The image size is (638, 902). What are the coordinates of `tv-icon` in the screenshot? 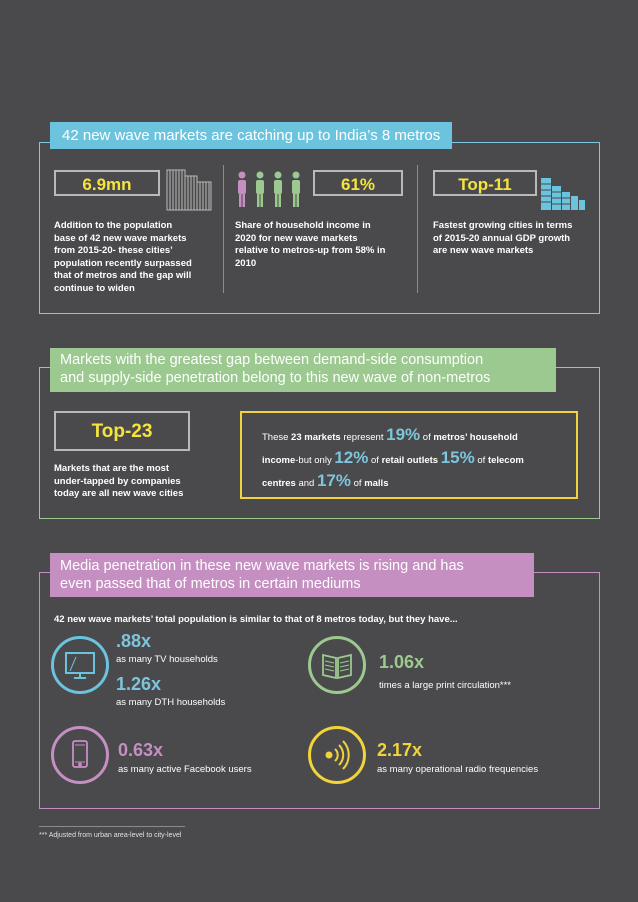 It's located at (80, 665).